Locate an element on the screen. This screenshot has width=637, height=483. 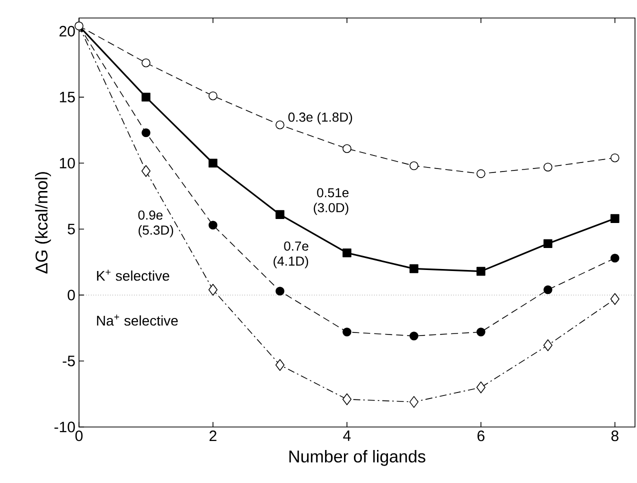
series-label: 0.3e (1.8D) is located at coordinates (320, 118).